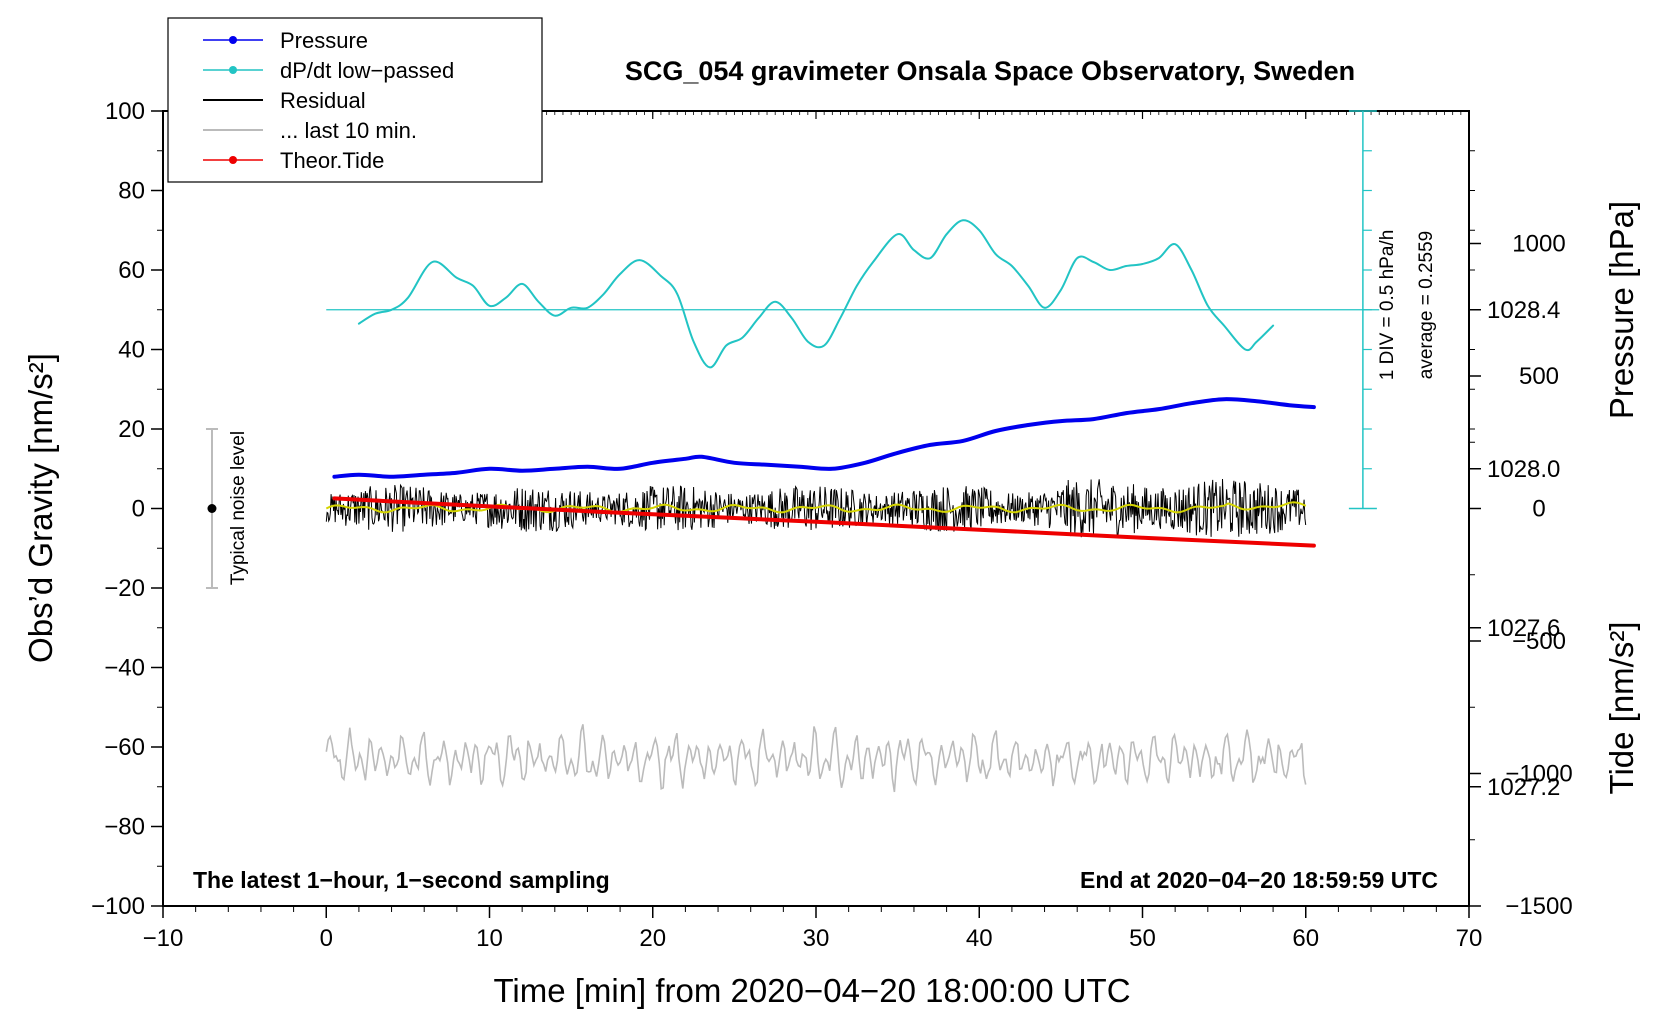  I want to click on legend-label-last10: ... last 10 min., so click(348, 130).